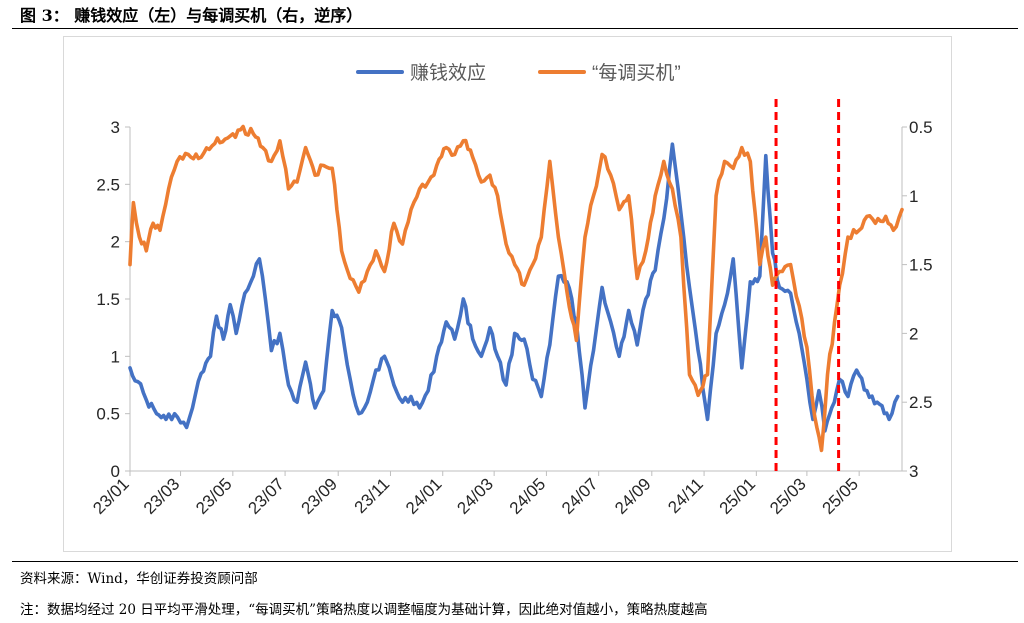  Describe the element at coordinates (448, 73) in the screenshot. I see `legend-label-1: 赚钱效应` at that location.